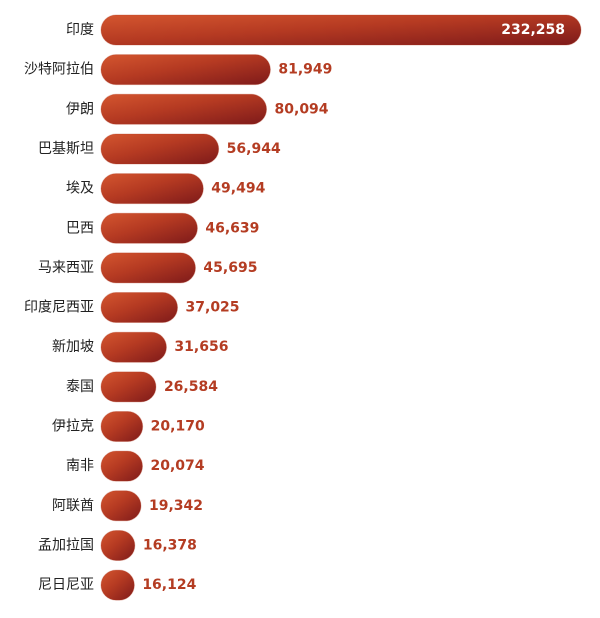  Describe the element at coordinates (66, 585) in the screenshot. I see `category-label: 尼日尼亚` at that location.